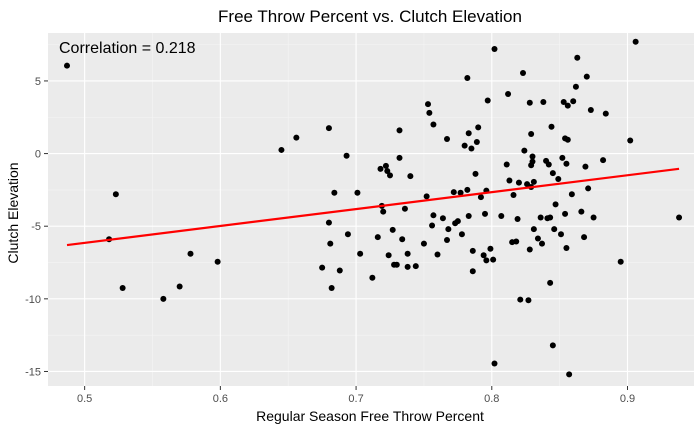 The height and width of the screenshot is (432, 700). What do you see at coordinates (370, 16) in the screenshot?
I see `chart-title: Free Throw Percent vs. Clutch Elevation` at bounding box center [370, 16].